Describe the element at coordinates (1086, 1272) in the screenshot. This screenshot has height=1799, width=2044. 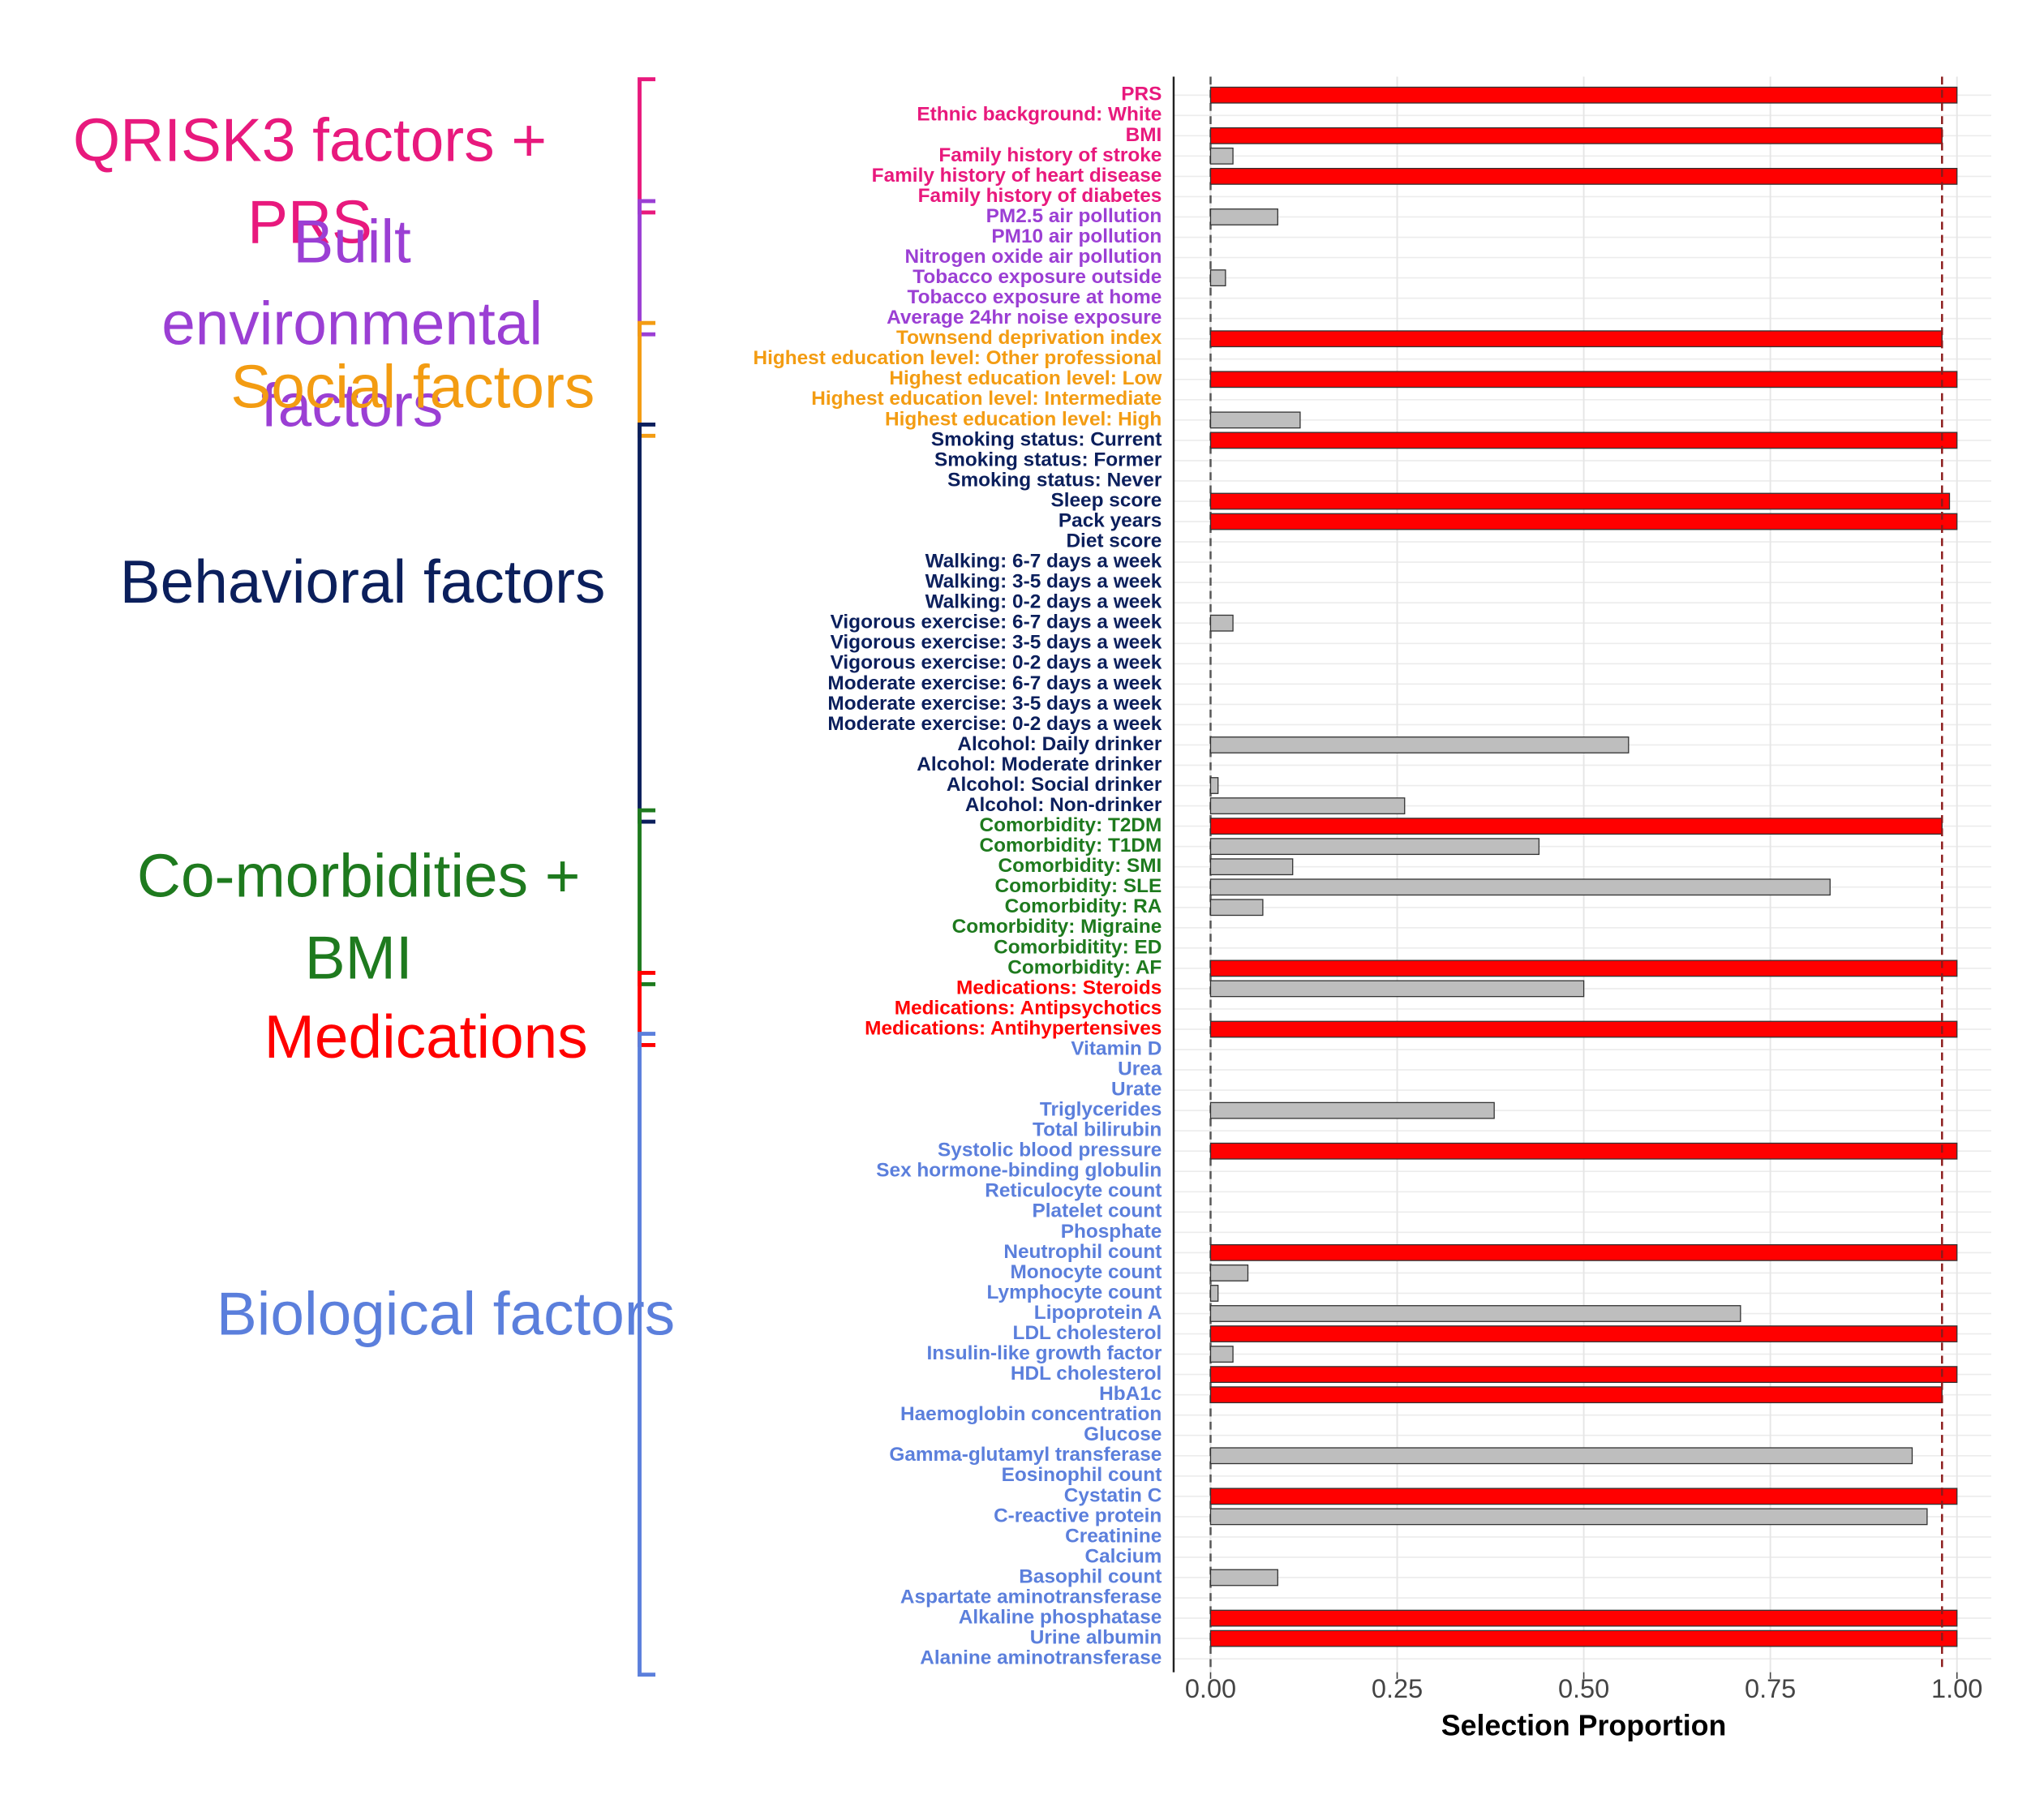
I see `row-label: Monocyte count` at that location.